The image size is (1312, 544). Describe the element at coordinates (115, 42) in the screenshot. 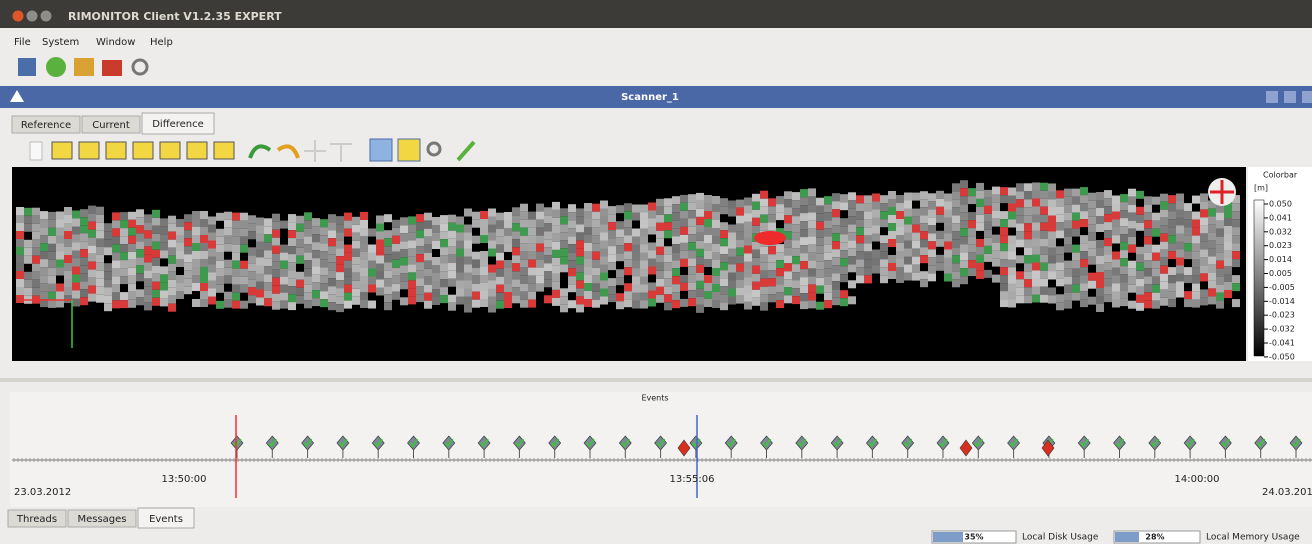

I see `menu-item: Window` at that location.